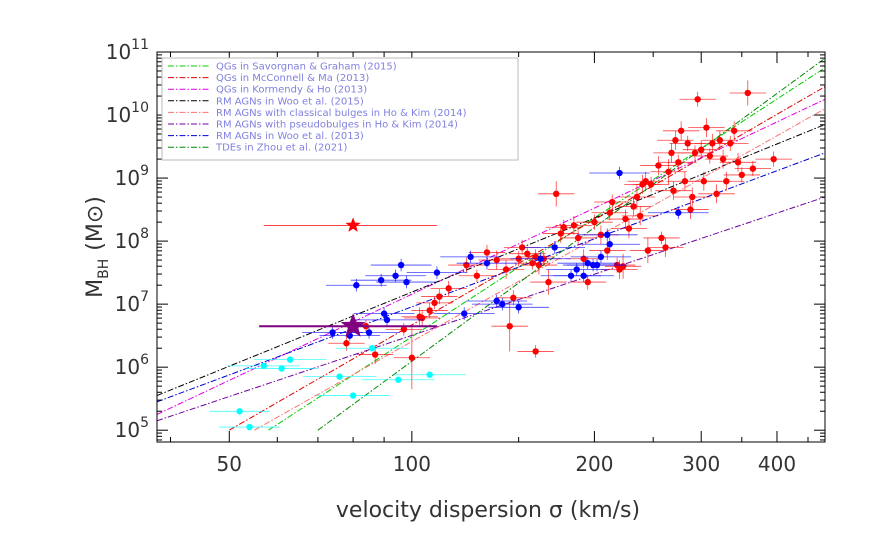  I want to click on legend-label-2: QGs in McConnell & Ma (2013), so click(292, 78).